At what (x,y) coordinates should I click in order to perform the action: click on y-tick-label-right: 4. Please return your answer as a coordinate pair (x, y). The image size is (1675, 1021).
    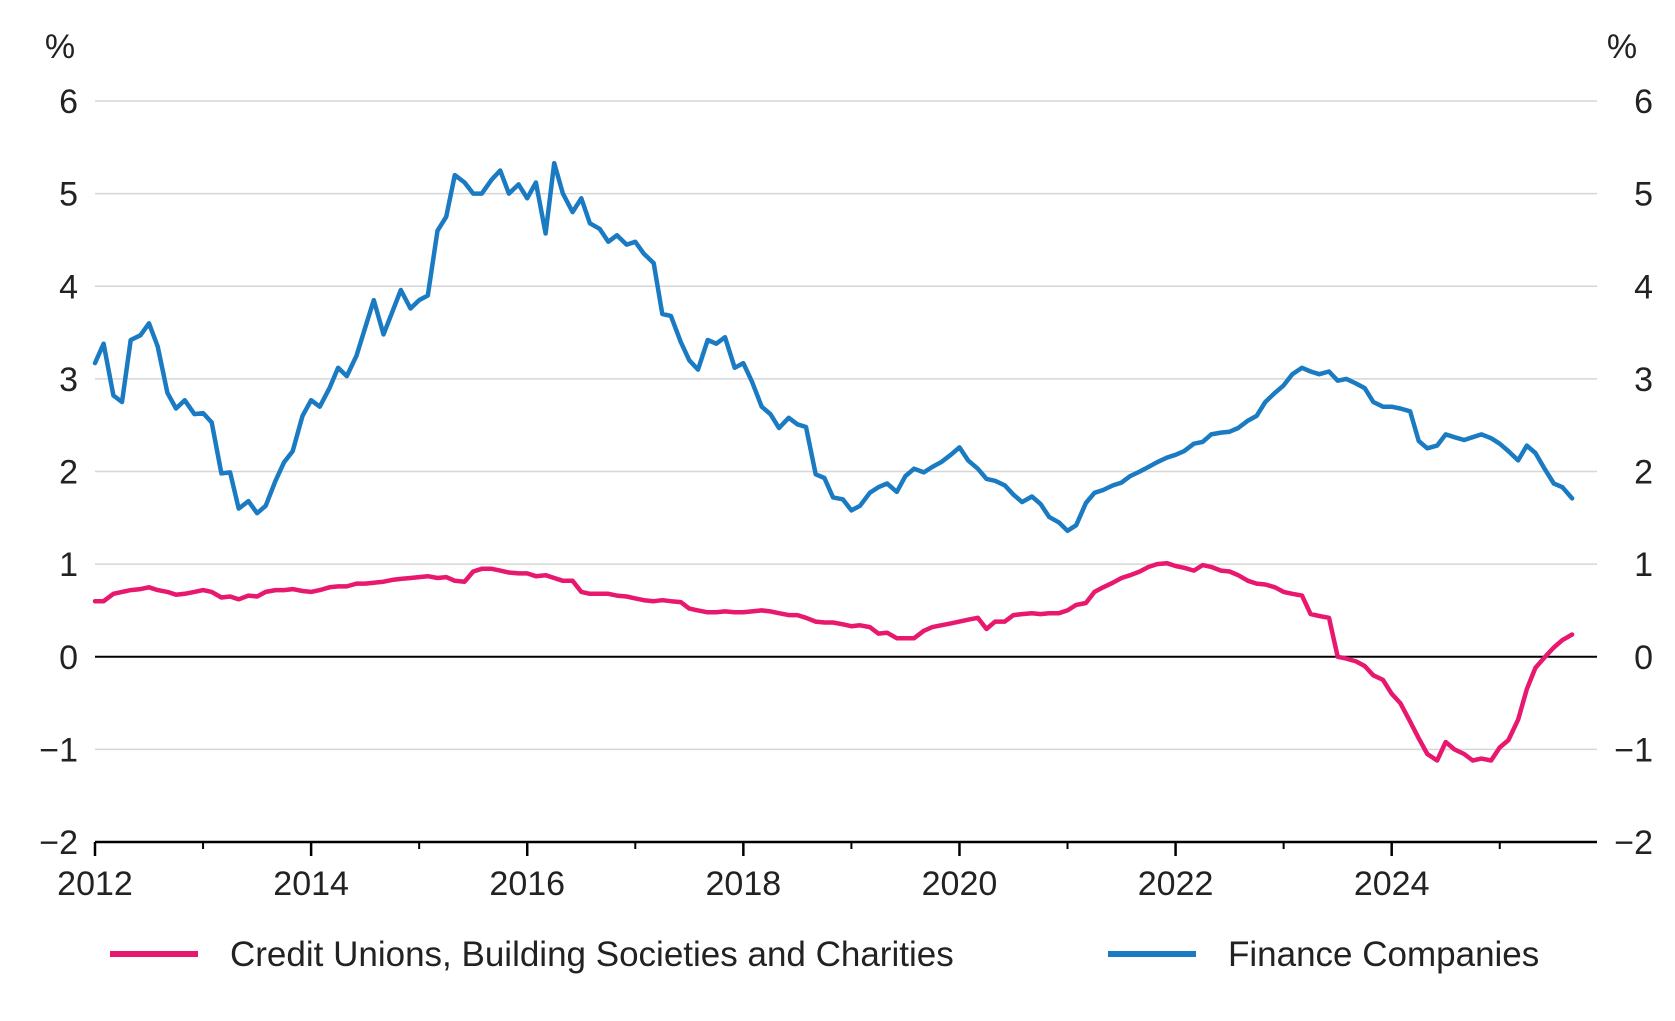
    Looking at the image, I should click on (1643, 287).